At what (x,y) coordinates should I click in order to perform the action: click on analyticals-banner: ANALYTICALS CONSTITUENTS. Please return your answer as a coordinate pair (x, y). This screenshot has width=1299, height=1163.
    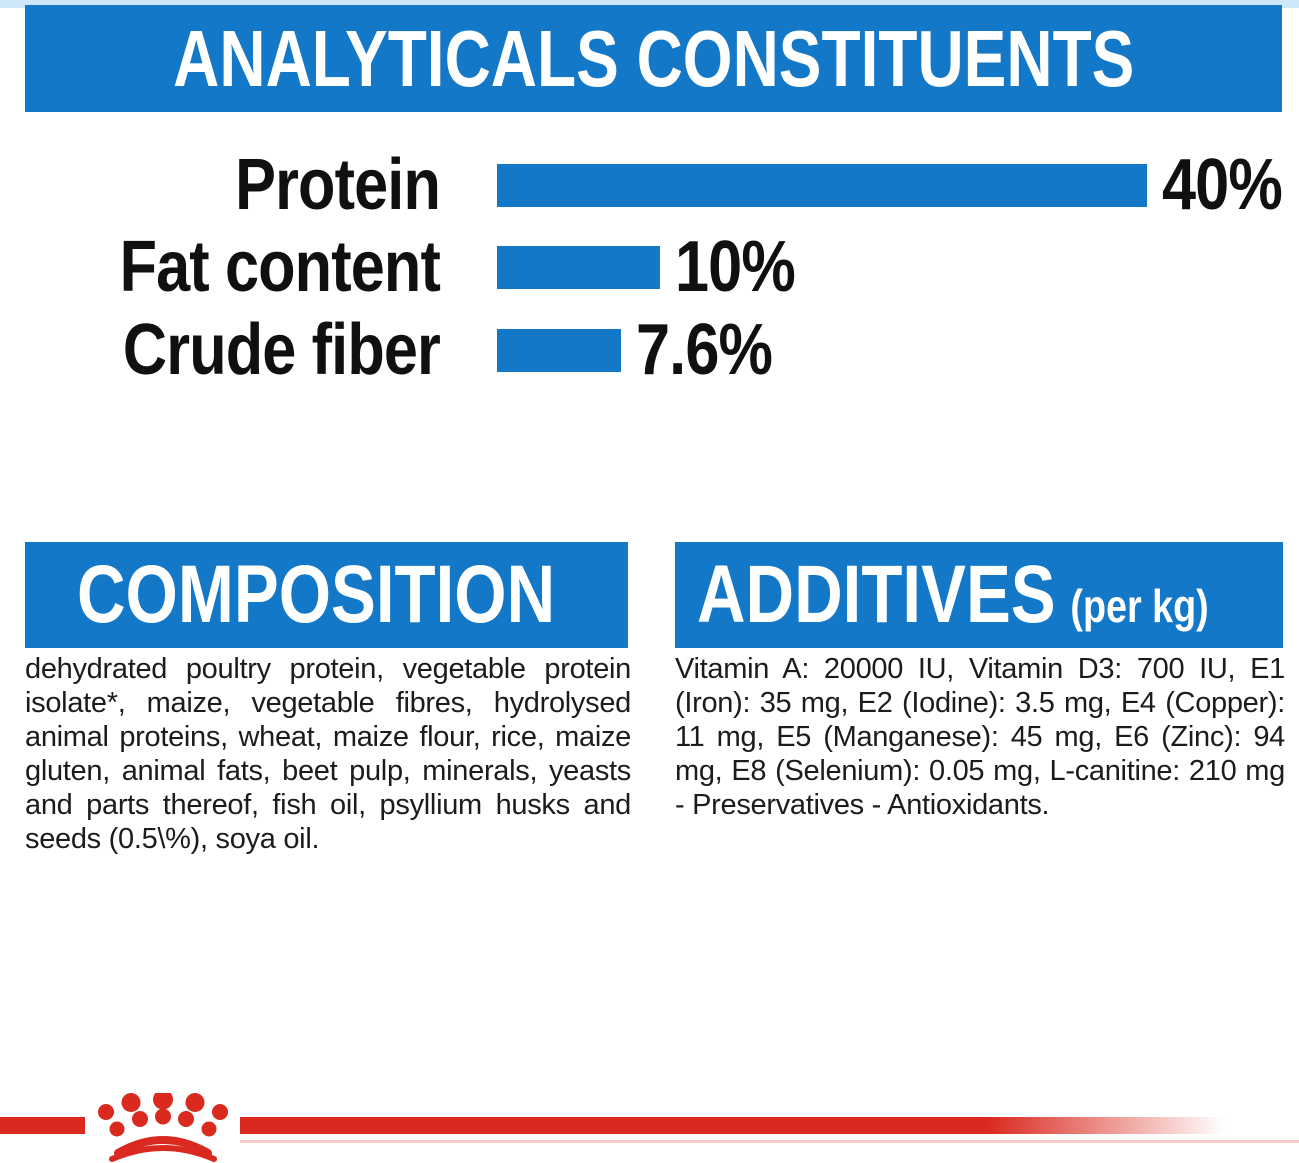
    Looking at the image, I should click on (653, 58).